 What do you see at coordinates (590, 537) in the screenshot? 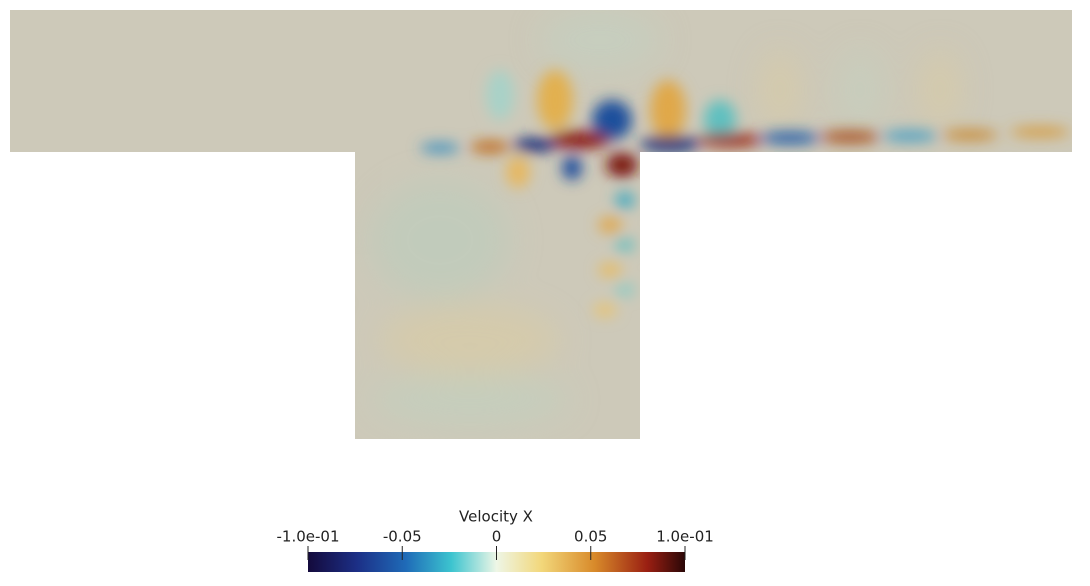
I see `tick-label: 0.05` at bounding box center [590, 537].